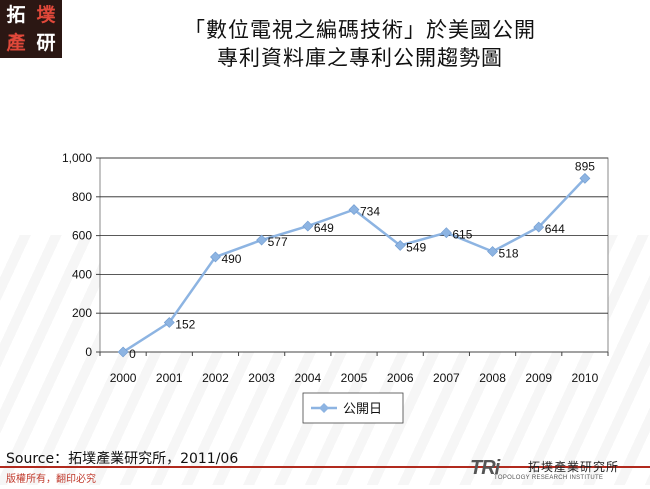  I want to click on source-note: Source：拓墣產業研究所，2011/06, so click(122, 459).